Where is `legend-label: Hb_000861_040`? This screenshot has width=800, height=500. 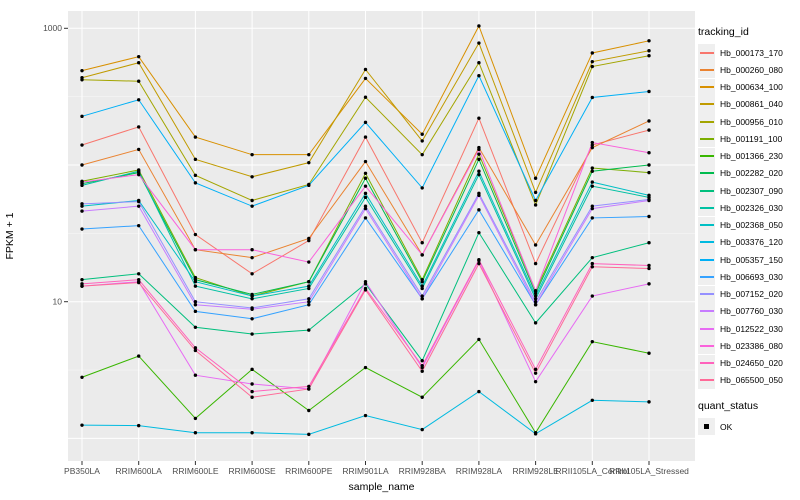
legend-label: Hb_000861_040 is located at coordinates (751, 104).